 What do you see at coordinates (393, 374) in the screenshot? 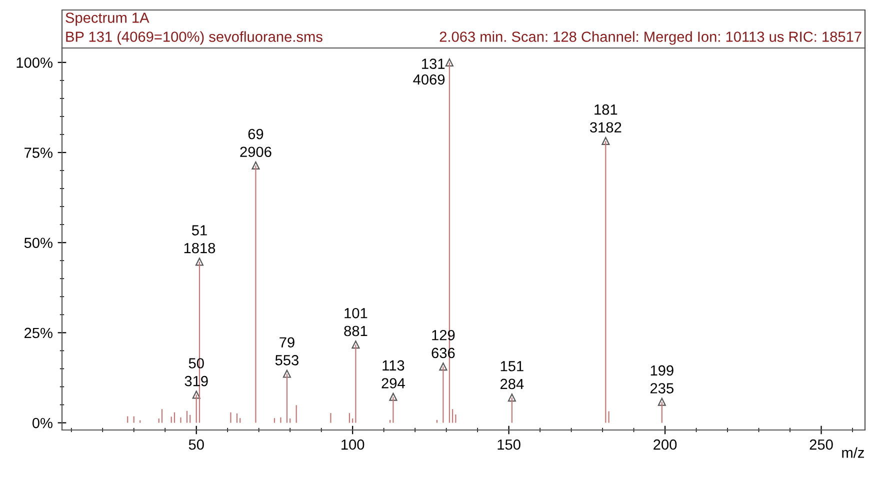
I see `annotation: 113 294` at bounding box center [393, 374].